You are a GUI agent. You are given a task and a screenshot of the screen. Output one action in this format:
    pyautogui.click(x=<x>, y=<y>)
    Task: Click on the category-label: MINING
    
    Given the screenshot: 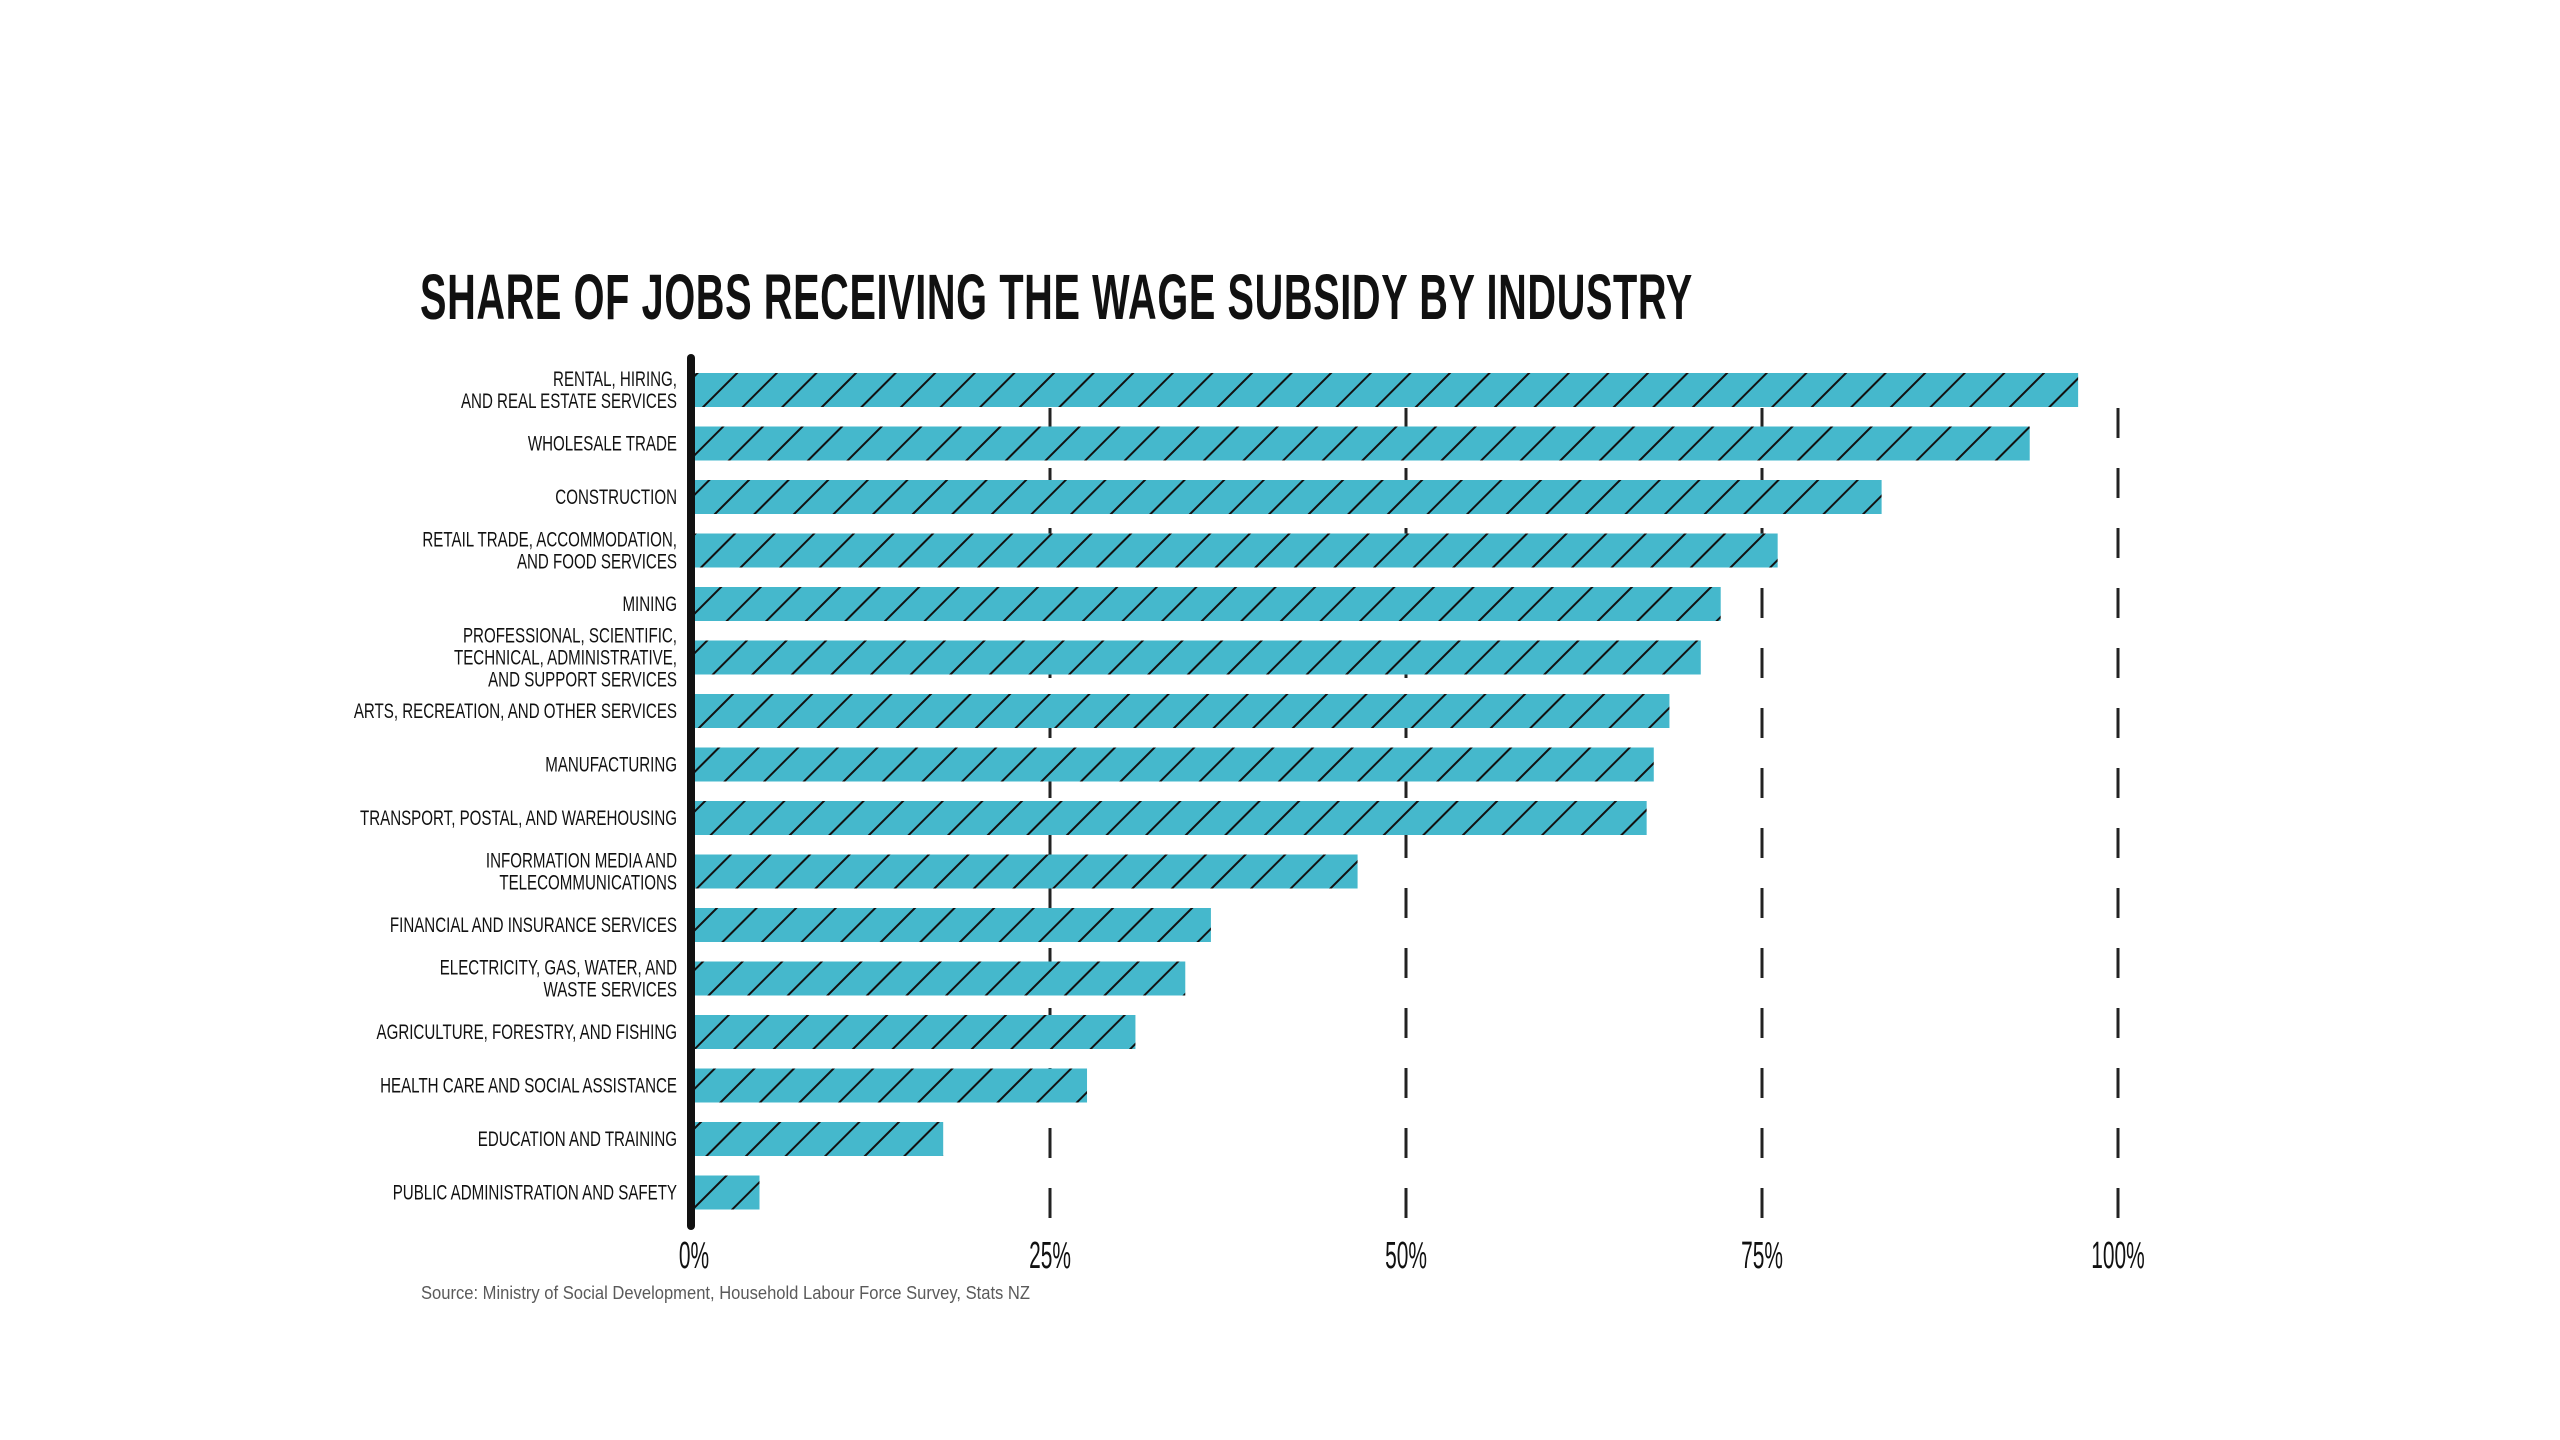 What is the action you would take?
    pyautogui.click(x=649, y=603)
    